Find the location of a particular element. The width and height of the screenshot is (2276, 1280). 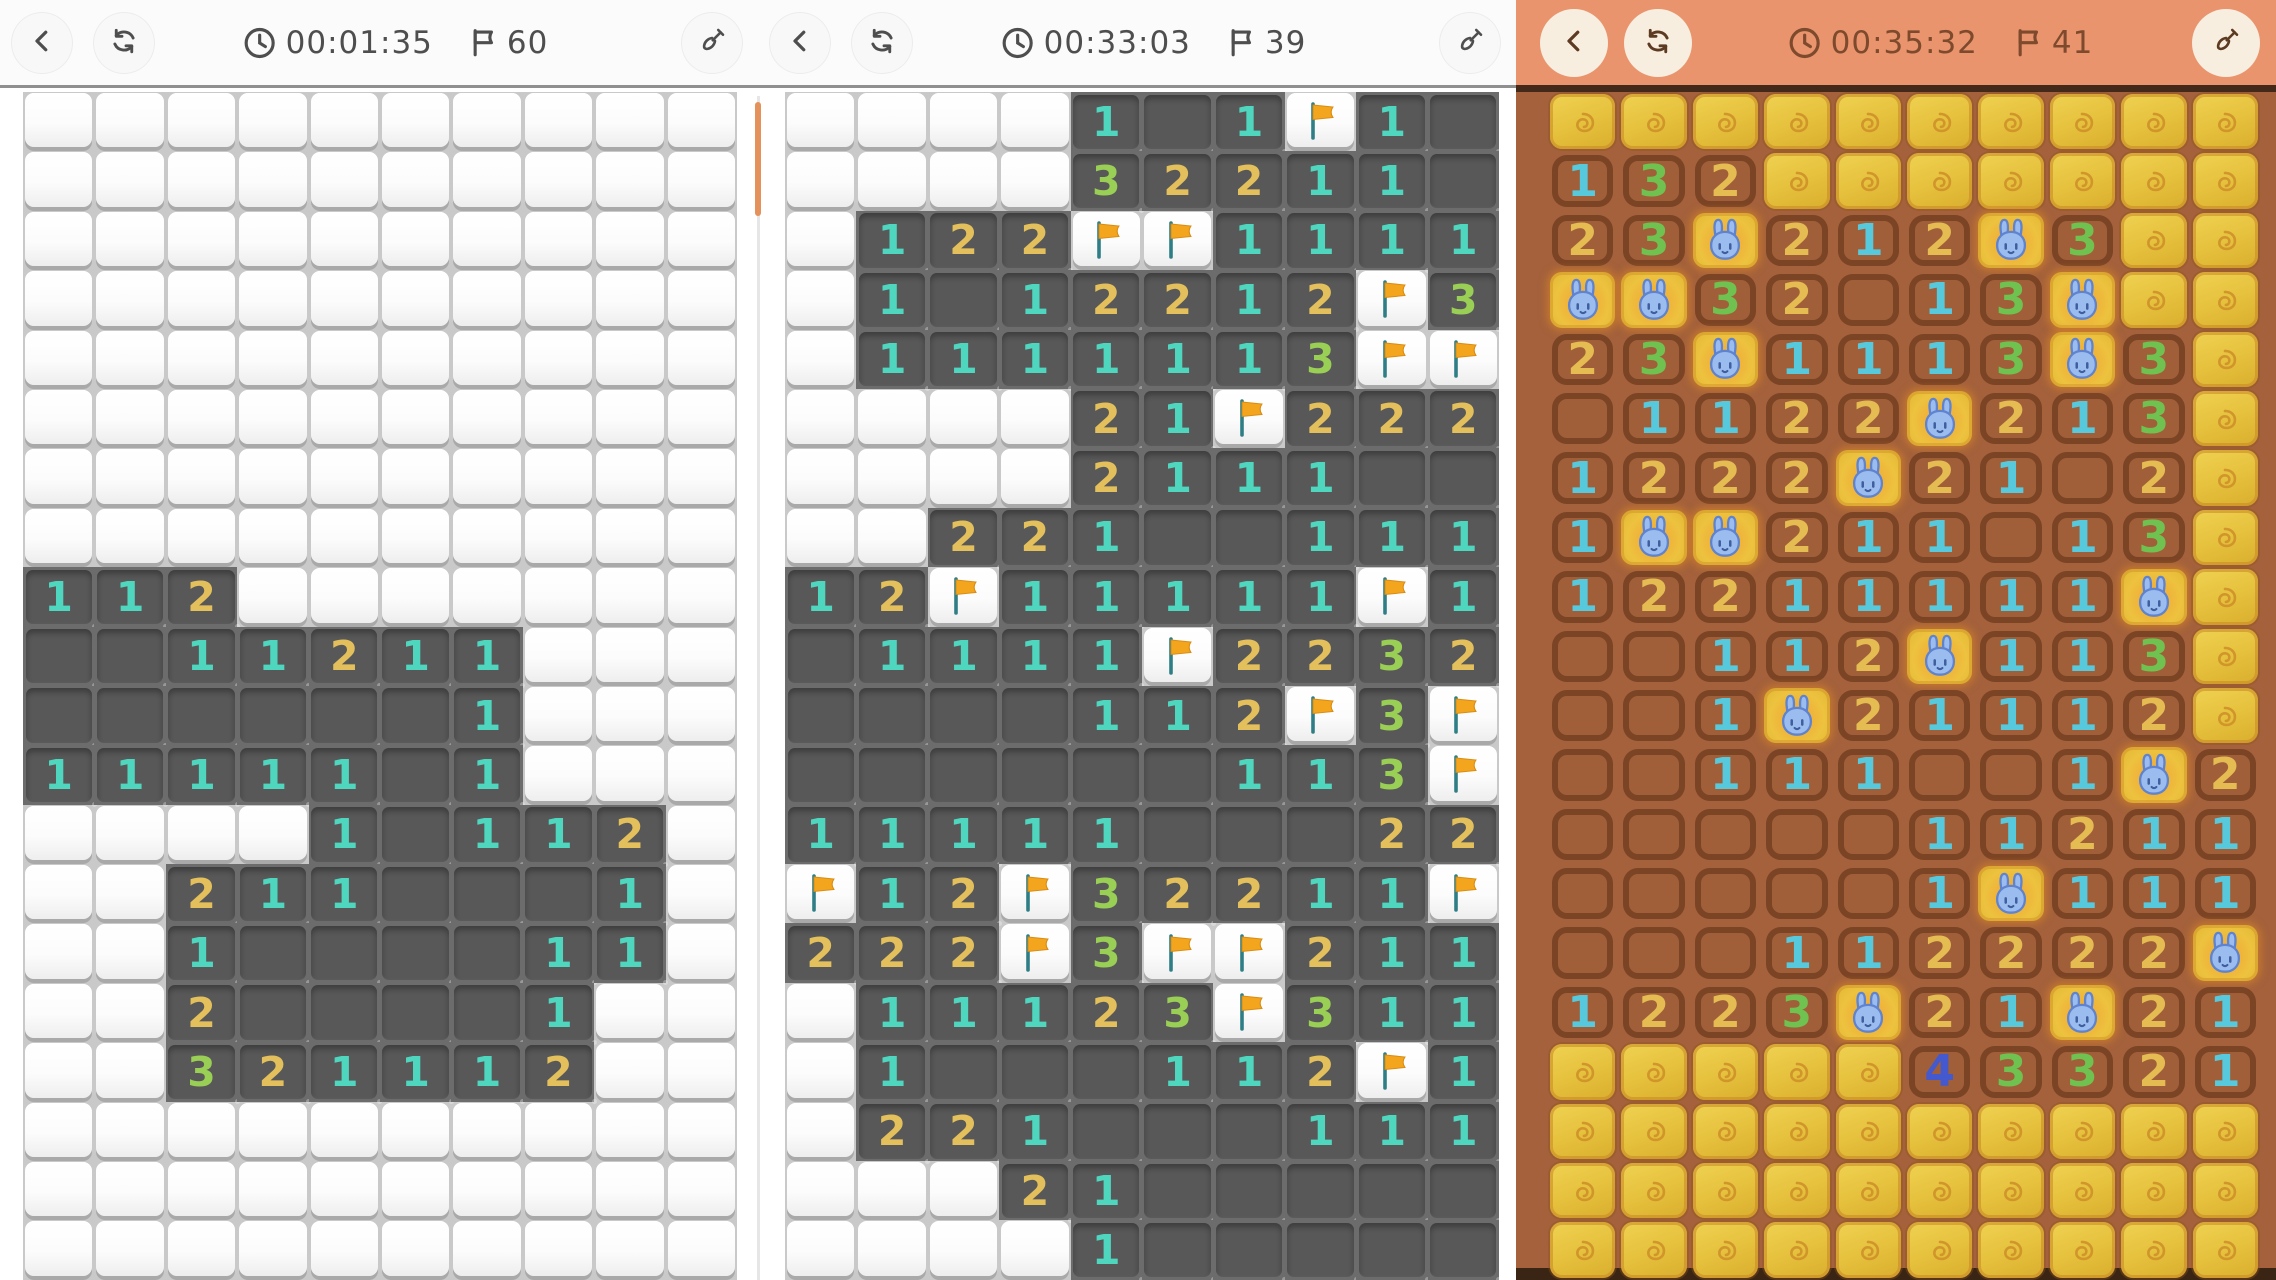

cell-r16c9: 1 is located at coordinates (2225, 1071).